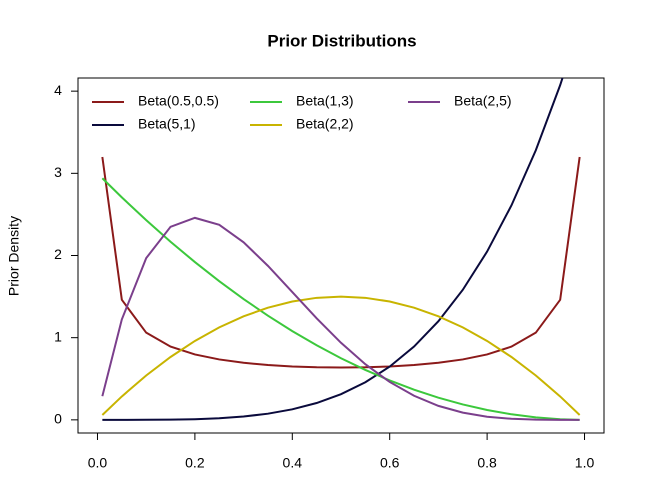  I want to click on x-tick-label: 0.0, so click(98, 463).